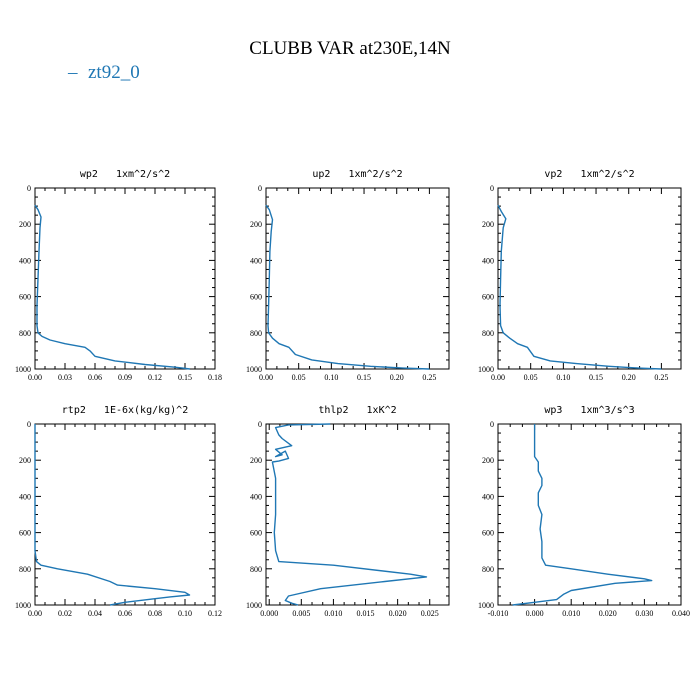  I want to click on x-tick-label: 0.08, so click(155, 613).